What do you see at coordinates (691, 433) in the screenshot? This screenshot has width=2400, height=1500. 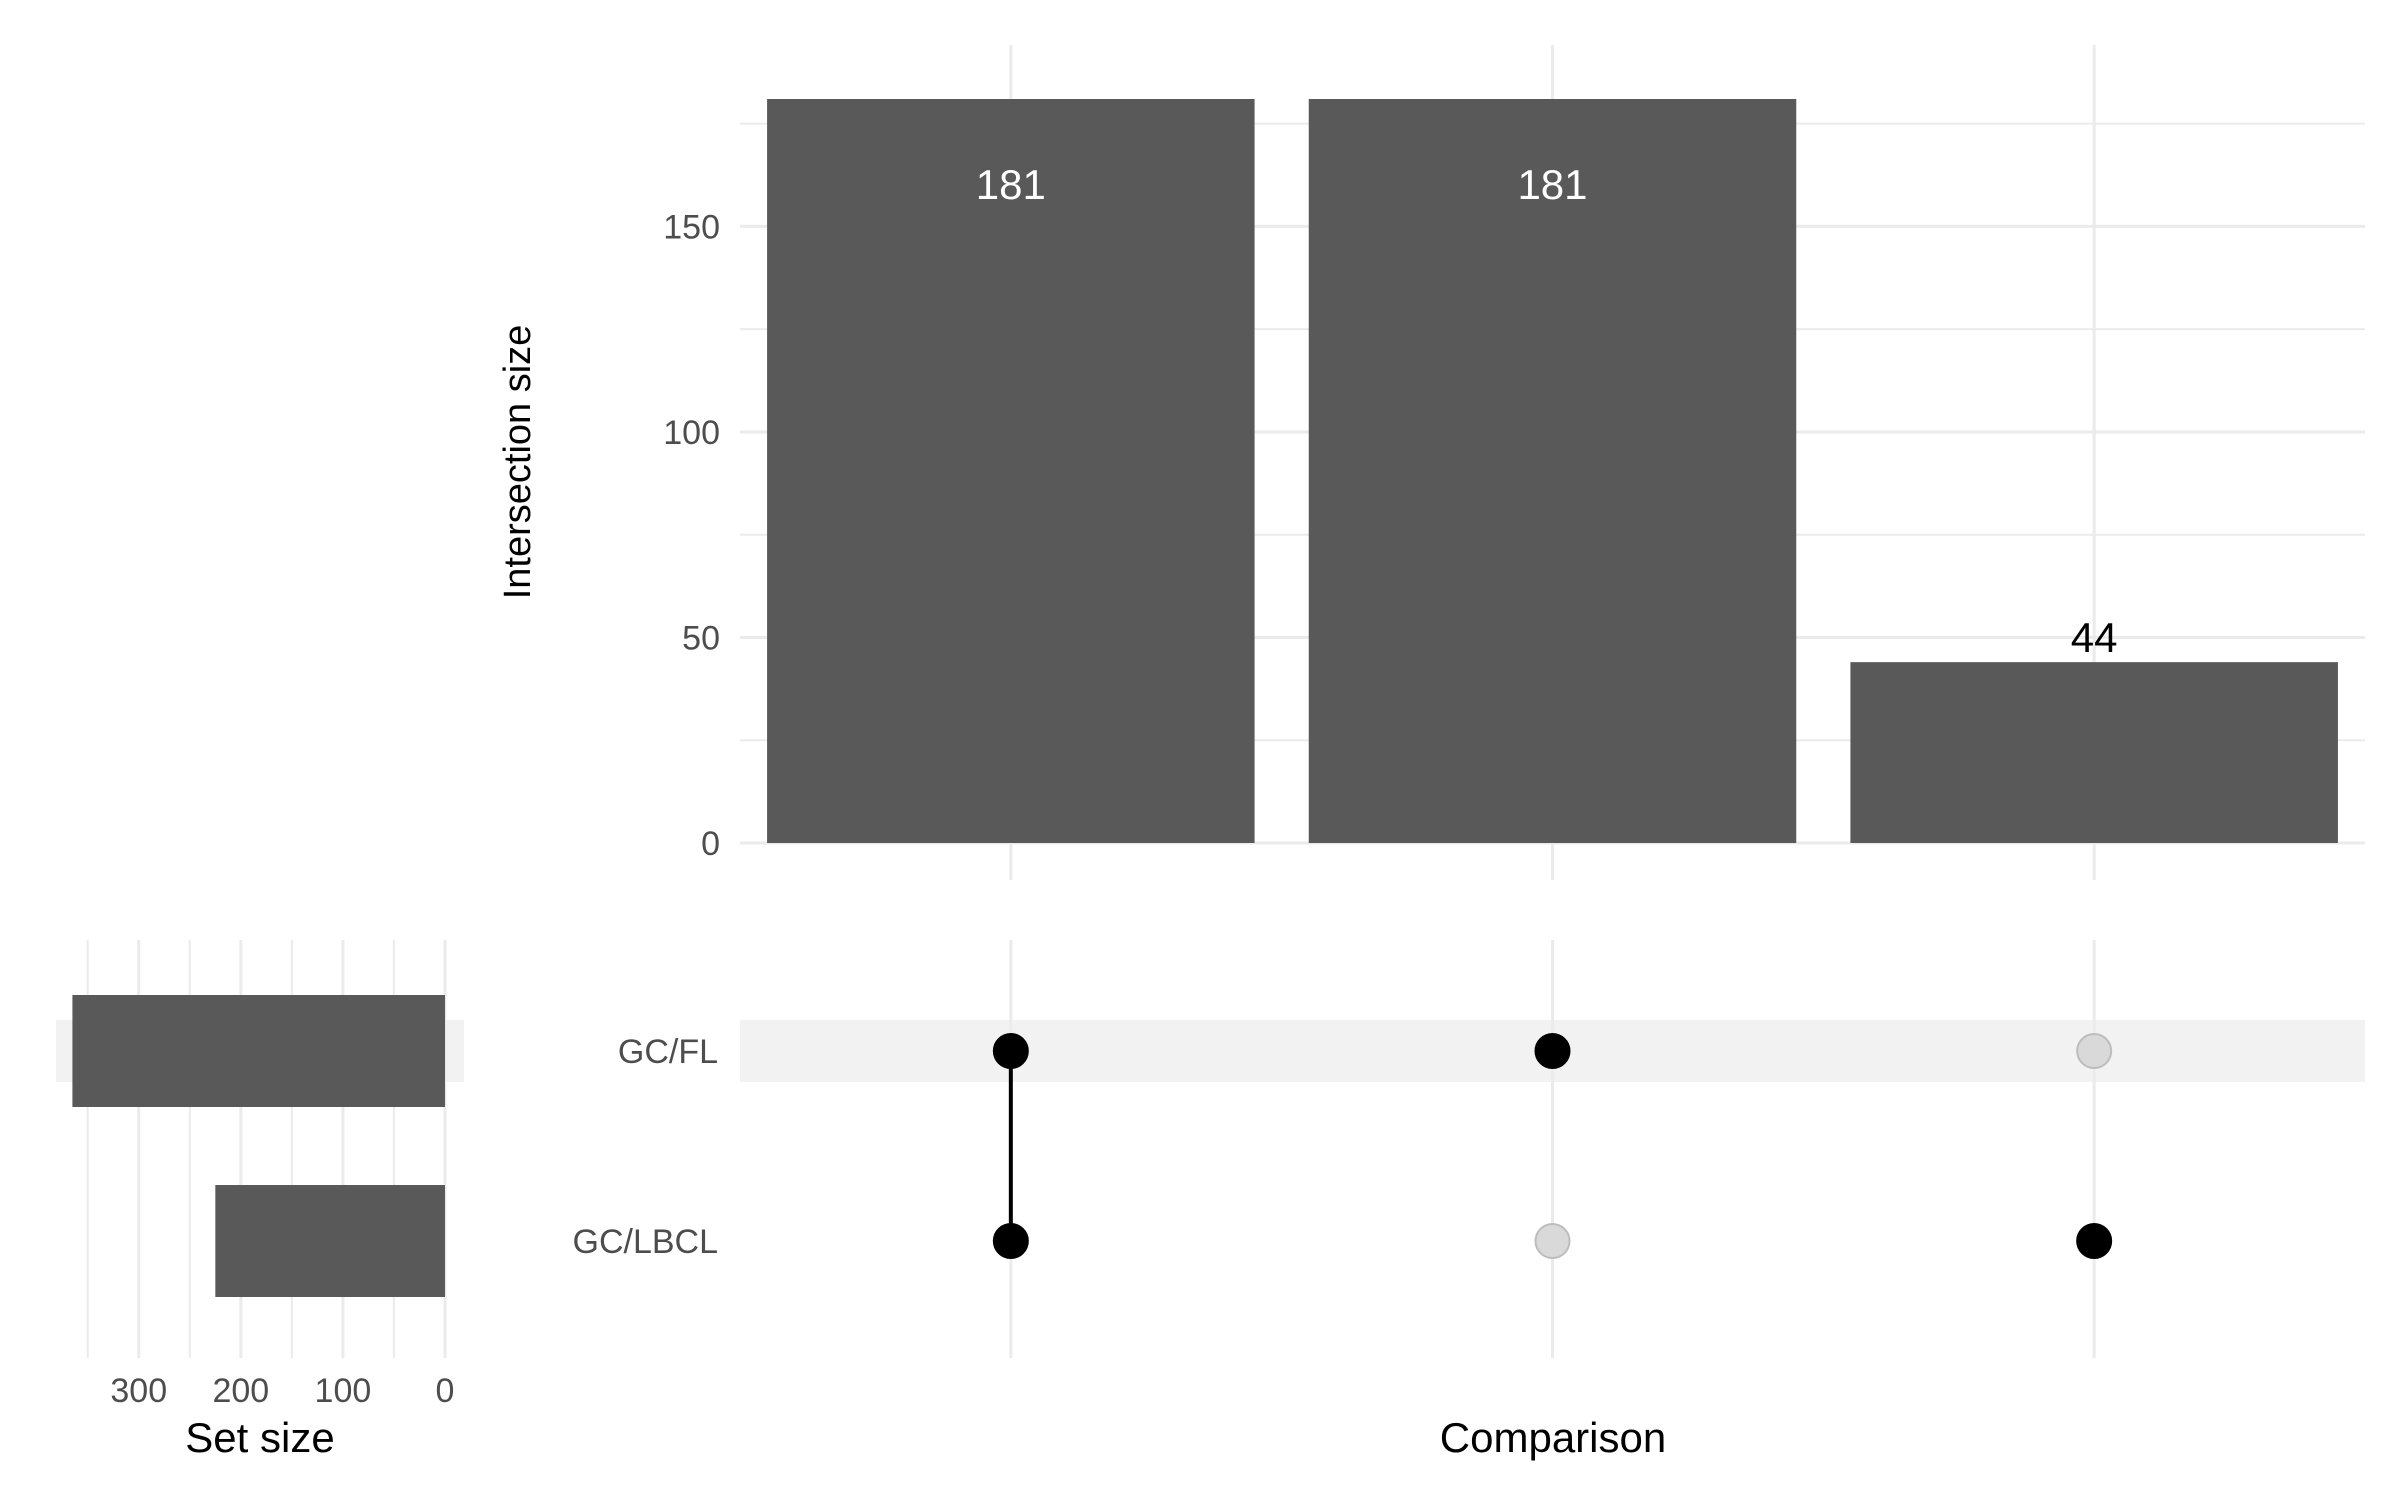 I see `y-tick-label: 100` at bounding box center [691, 433].